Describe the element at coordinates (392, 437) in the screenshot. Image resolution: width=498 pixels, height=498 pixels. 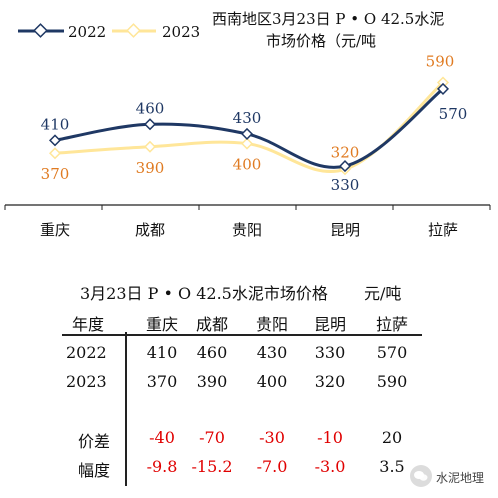
I see `table-cell-2-4: 20` at that location.